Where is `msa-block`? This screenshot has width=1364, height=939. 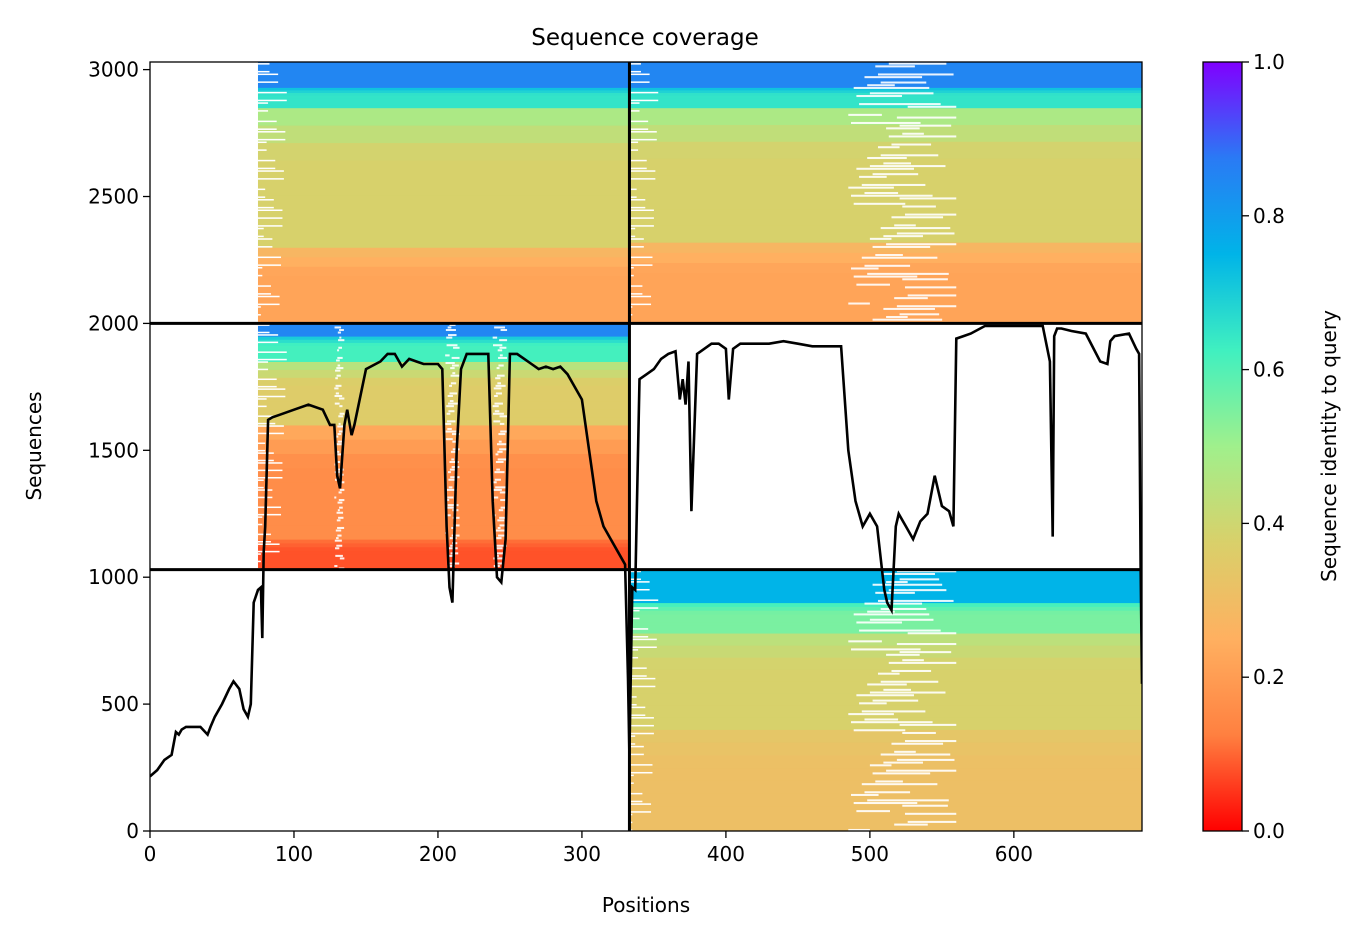 msa-block is located at coordinates (443, 193).